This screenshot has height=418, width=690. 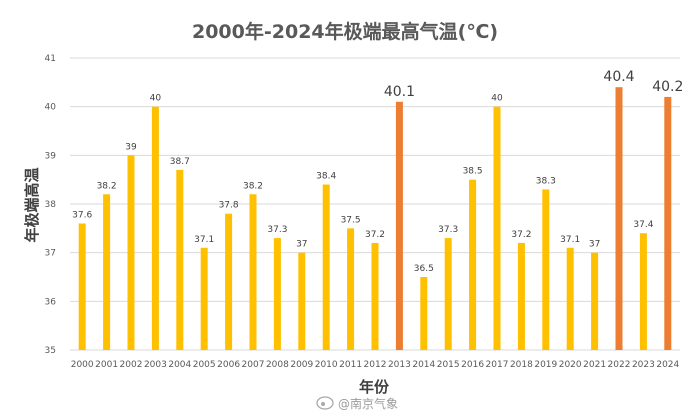 What do you see at coordinates (253, 365) in the screenshot?
I see `x-tick-label: 2007` at bounding box center [253, 365].